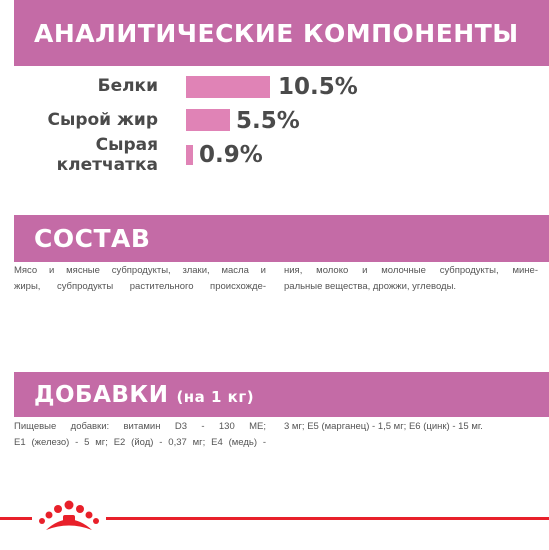 Image resolution: width=549 pixels, height=550 pixels. Describe the element at coordinates (281, 394) in the screenshot. I see `additives-header: ДОБАВКИ (на 1 кг)` at that location.